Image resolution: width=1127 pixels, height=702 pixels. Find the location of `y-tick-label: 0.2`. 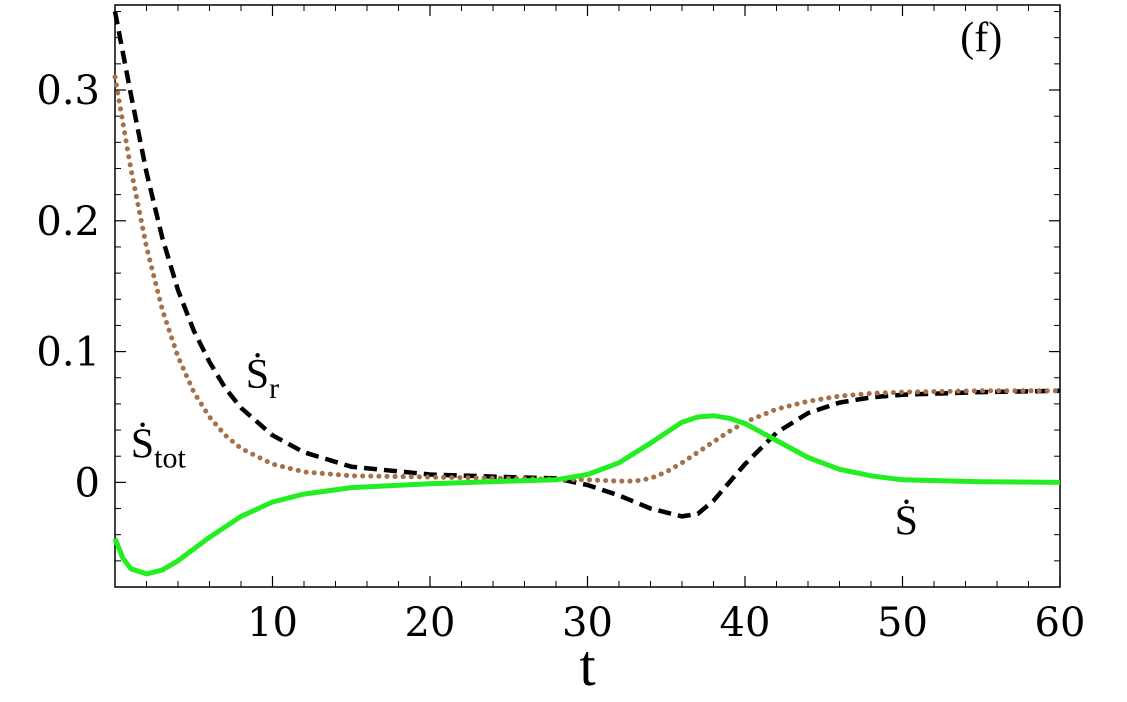

y-tick-label: 0.2 is located at coordinates (68, 222).